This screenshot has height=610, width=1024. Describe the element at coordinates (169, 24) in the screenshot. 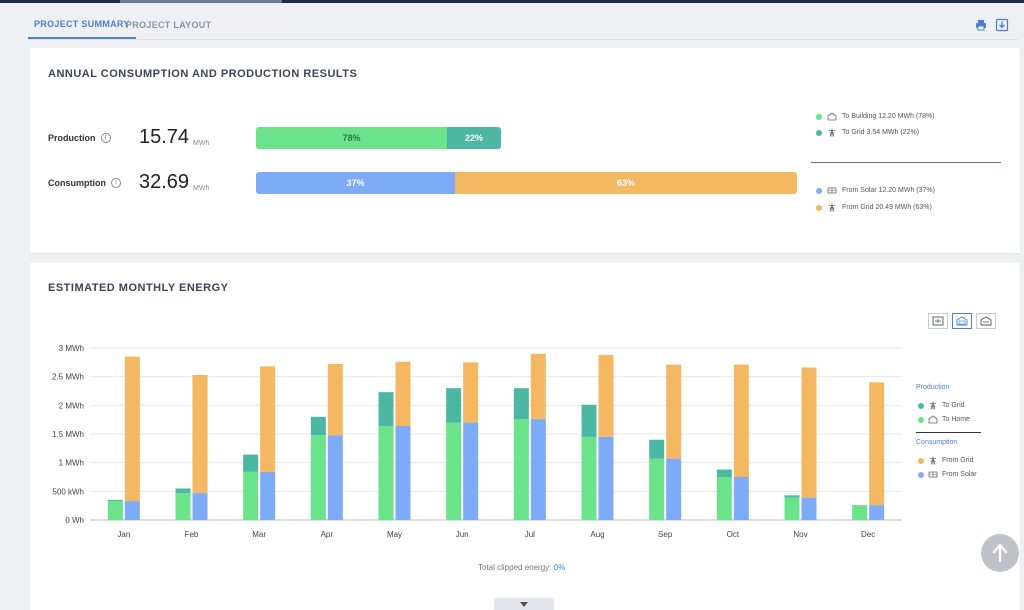

I see `tab-project-layout: PROJECT LAYOUT` at that location.